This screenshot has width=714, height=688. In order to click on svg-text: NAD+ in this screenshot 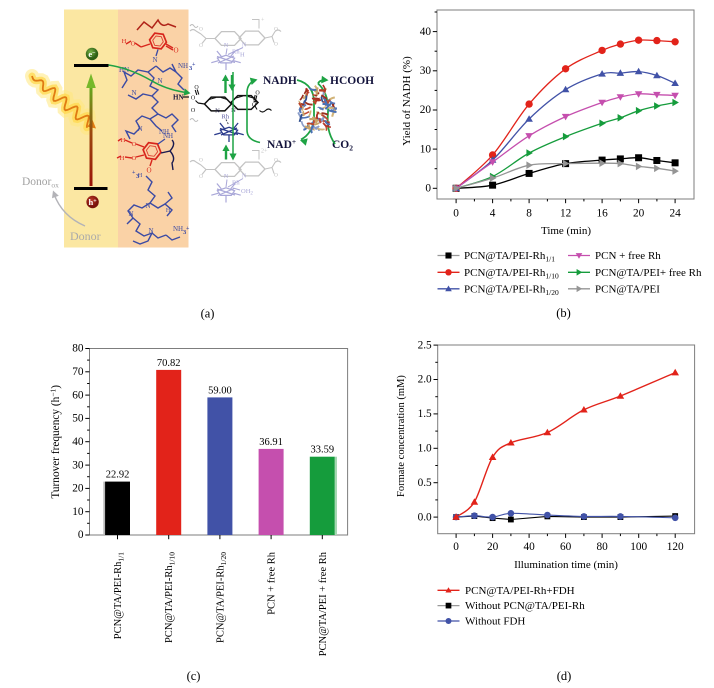, I will do `click(281, 144)`.